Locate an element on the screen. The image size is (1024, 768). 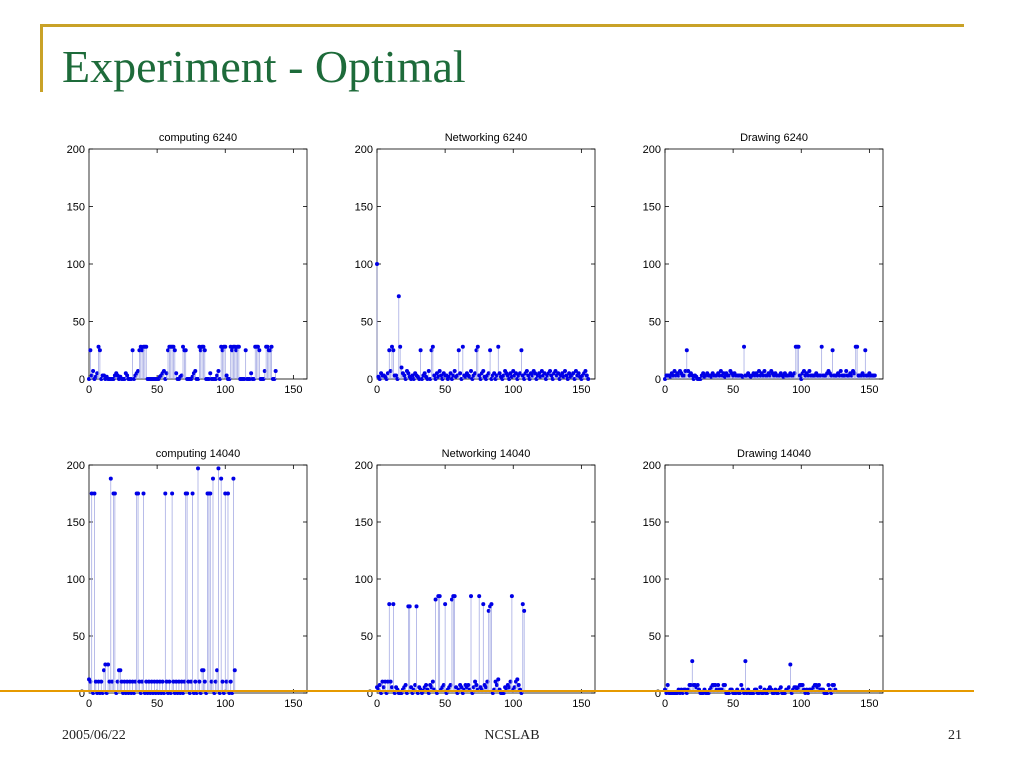
chart-5: Drawing 14040 0 50 100 150 200 0 50 100 150 is located at coordinates (763, 579).